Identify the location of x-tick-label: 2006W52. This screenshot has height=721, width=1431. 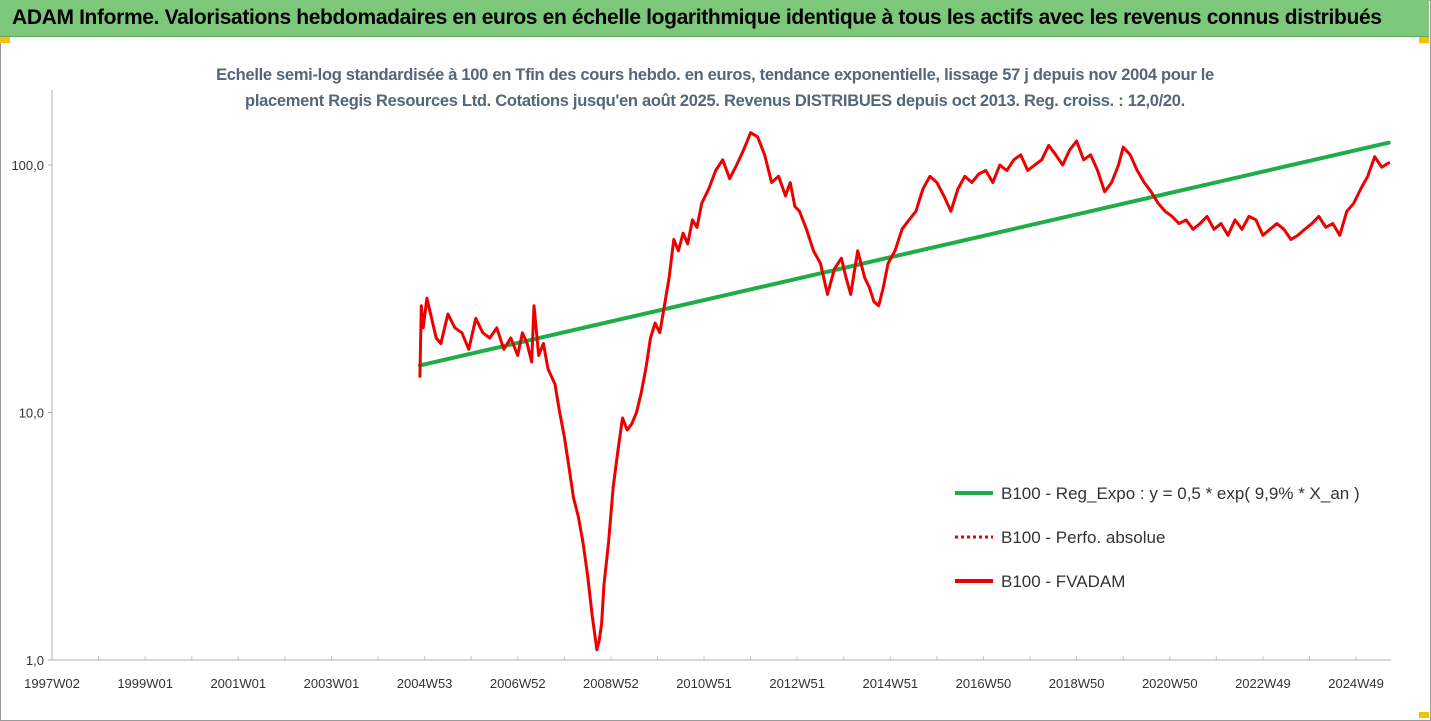
(518, 683).